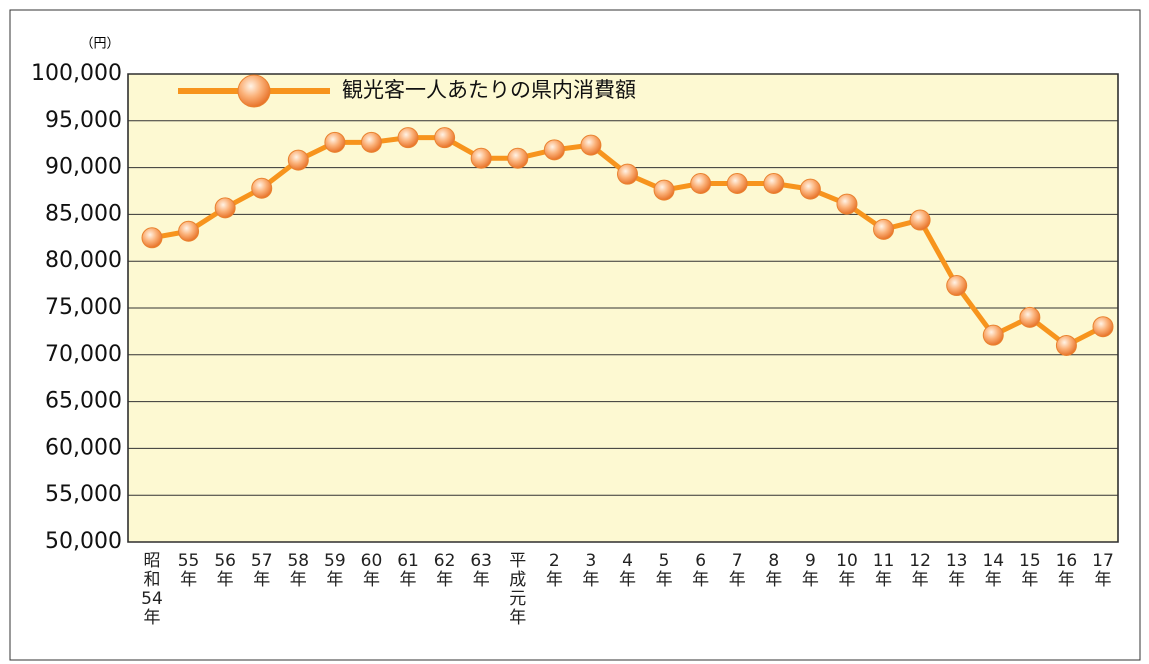  I want to click on x-tick-label: 4年, so click(627, 570).